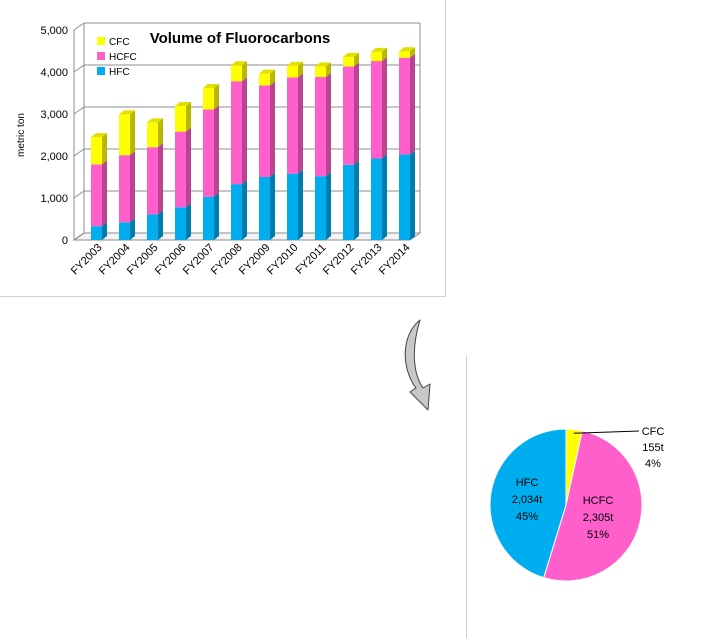  Describe the element at coordinates (21, 135) in the screenshot. I see `y-axis-label: metric ton` at that location.